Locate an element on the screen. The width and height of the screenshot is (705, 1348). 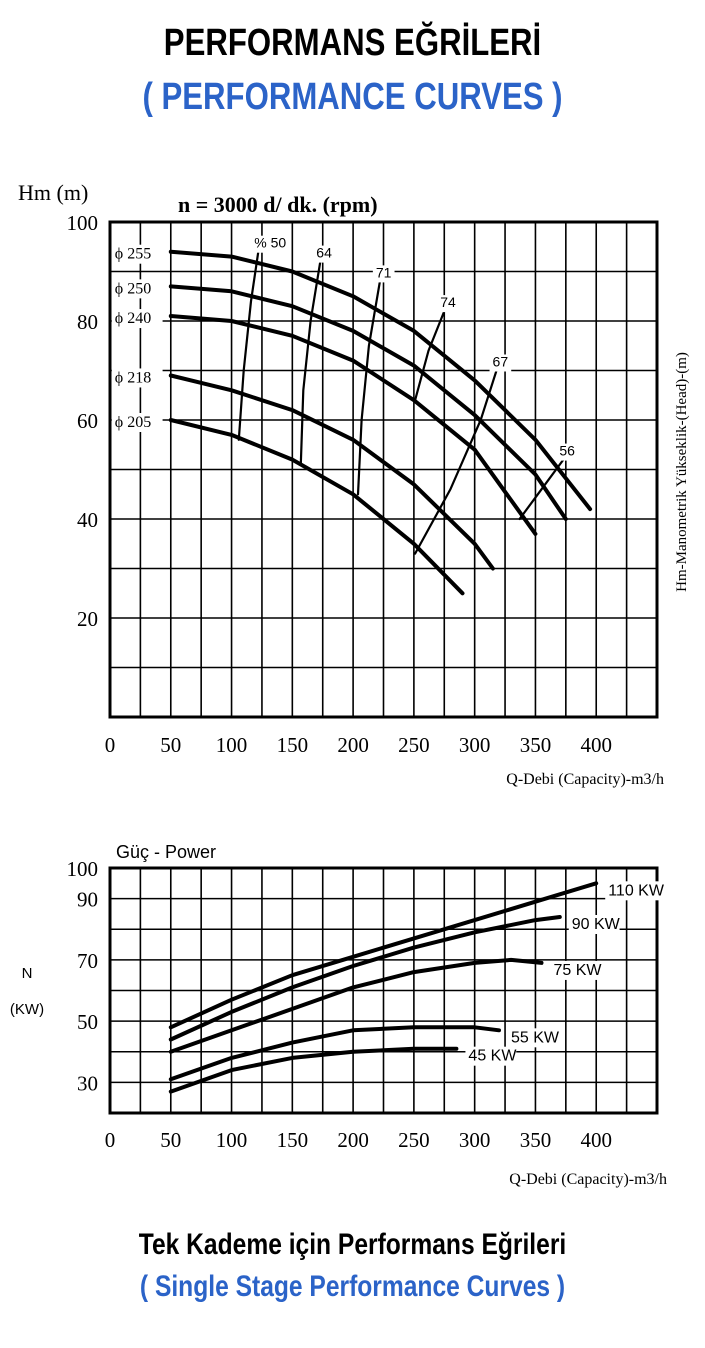
head-curve-label: ϕ 205 is located at coordinates (133, 422).